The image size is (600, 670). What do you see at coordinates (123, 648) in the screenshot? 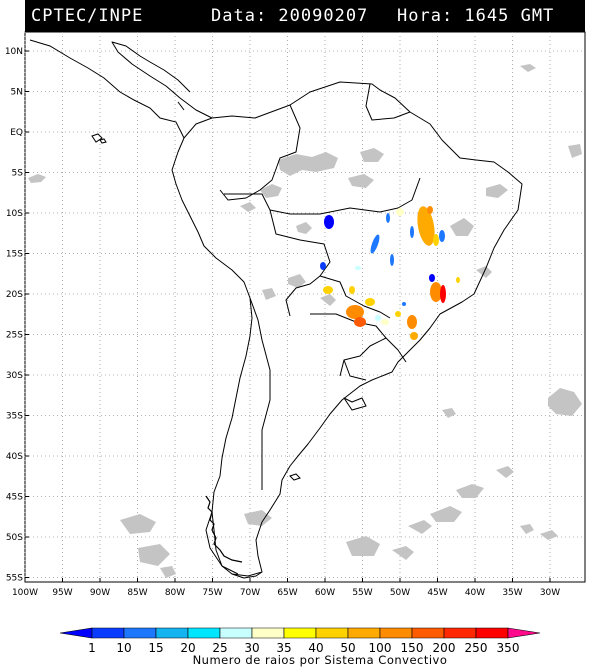
I see `colorbar-tick-label: 10` at bounding box center [123, 648].